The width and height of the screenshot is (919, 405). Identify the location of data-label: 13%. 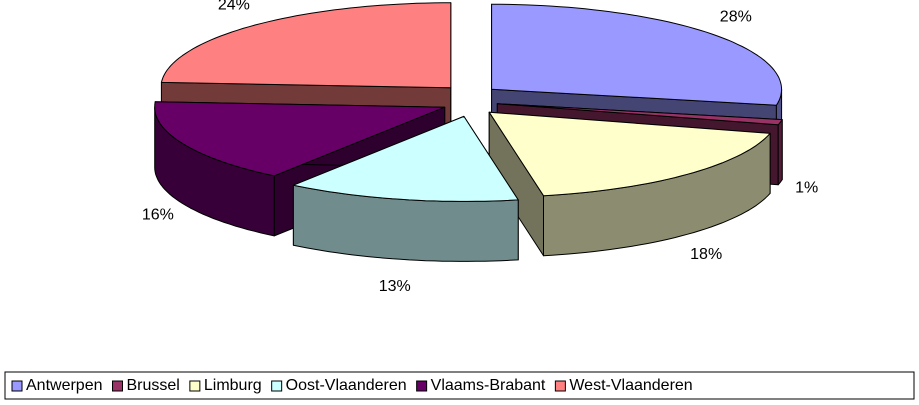
(395, 286).